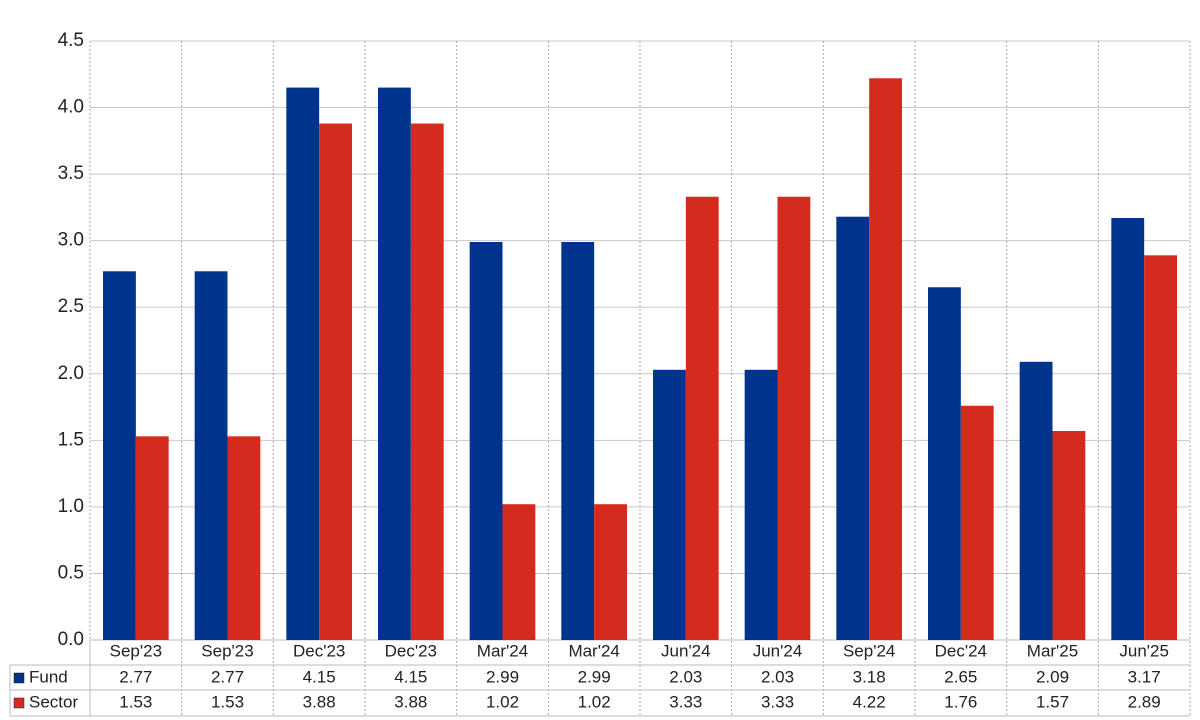 The width and height of the screenshot is (1200, 720). What do you see at coordinates (71, 639) in the screenshot?
I see `y-tick-label: 0.0` at bounding box center [71, 639].